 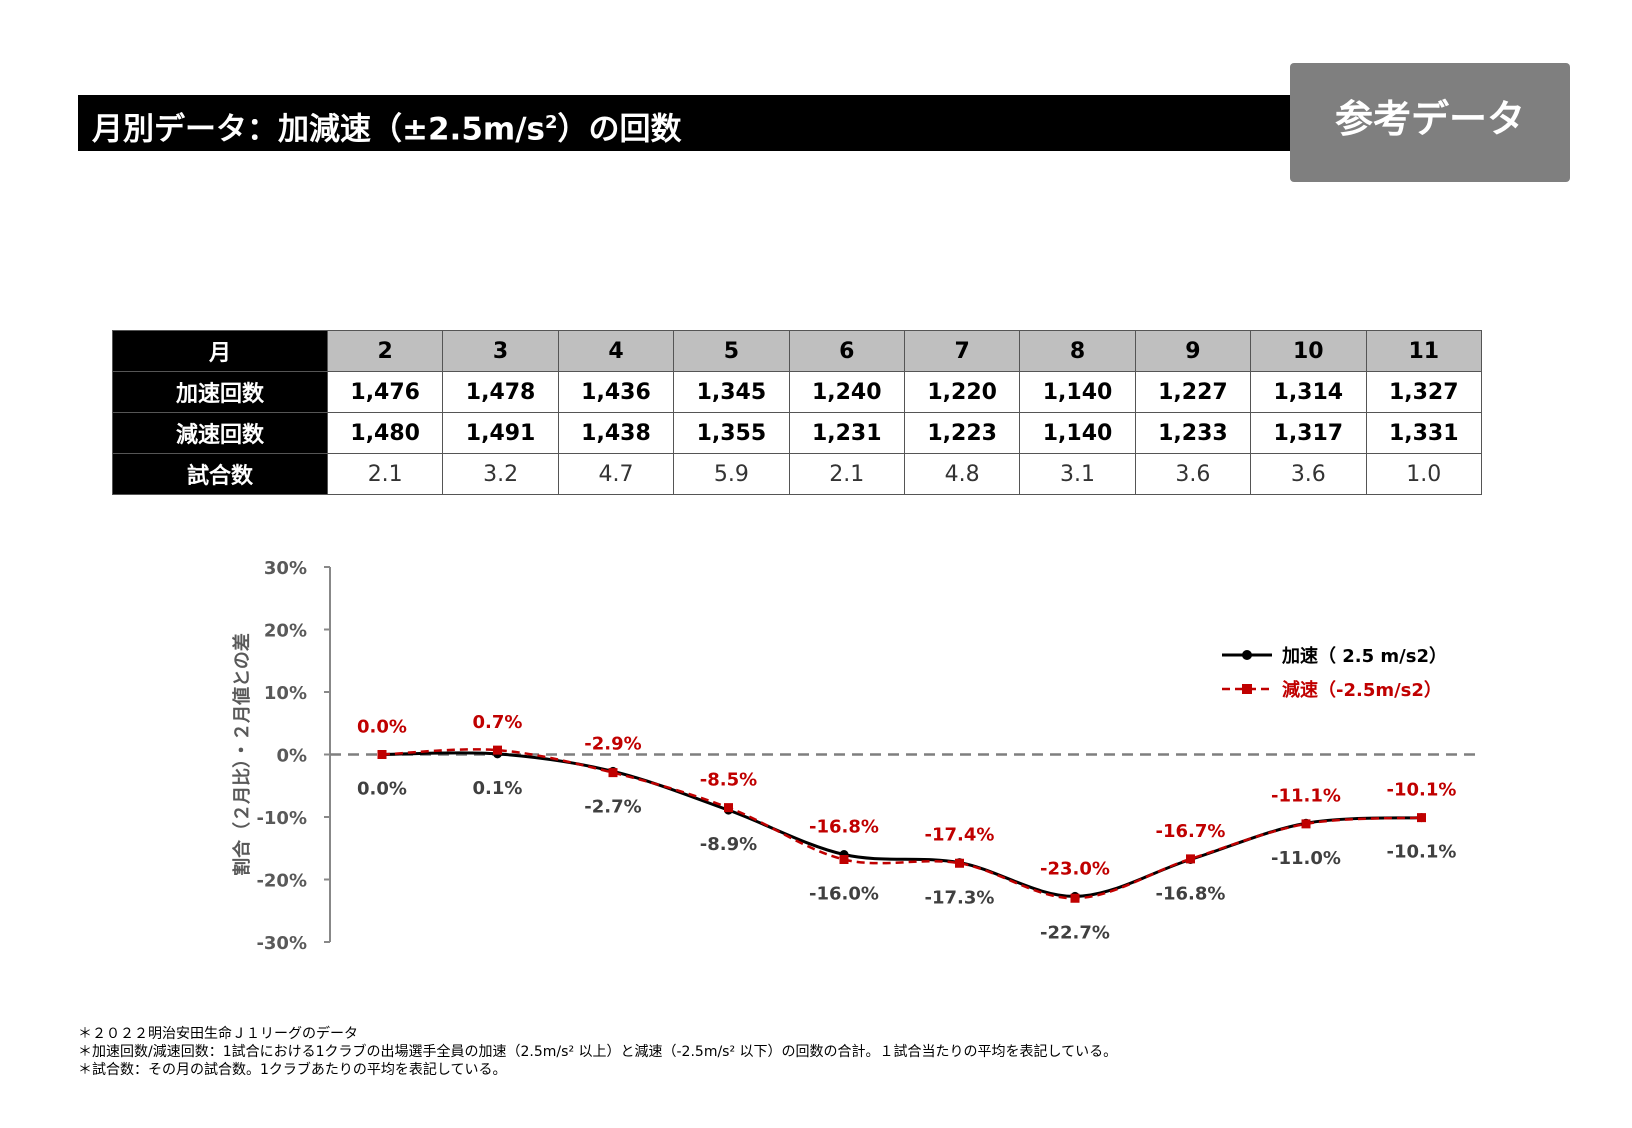 What do you see at coordinates (1193, 351) in the screenshot?
I see `month-header: 9` at bounding box center [1193, 351].